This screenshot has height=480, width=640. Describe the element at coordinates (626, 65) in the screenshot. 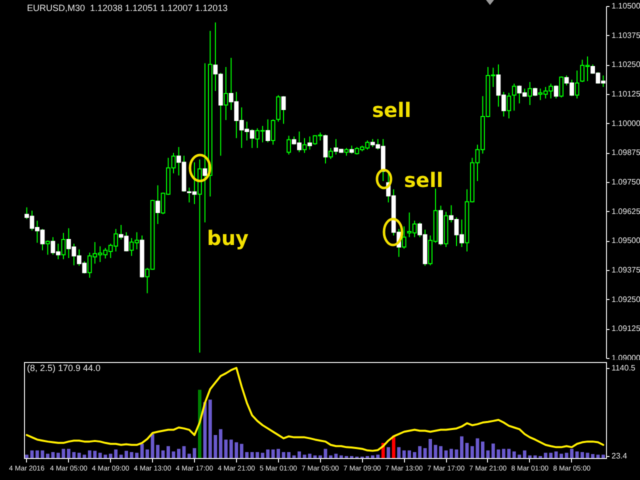

I see `y-tick-label: 1.10250` at that location.